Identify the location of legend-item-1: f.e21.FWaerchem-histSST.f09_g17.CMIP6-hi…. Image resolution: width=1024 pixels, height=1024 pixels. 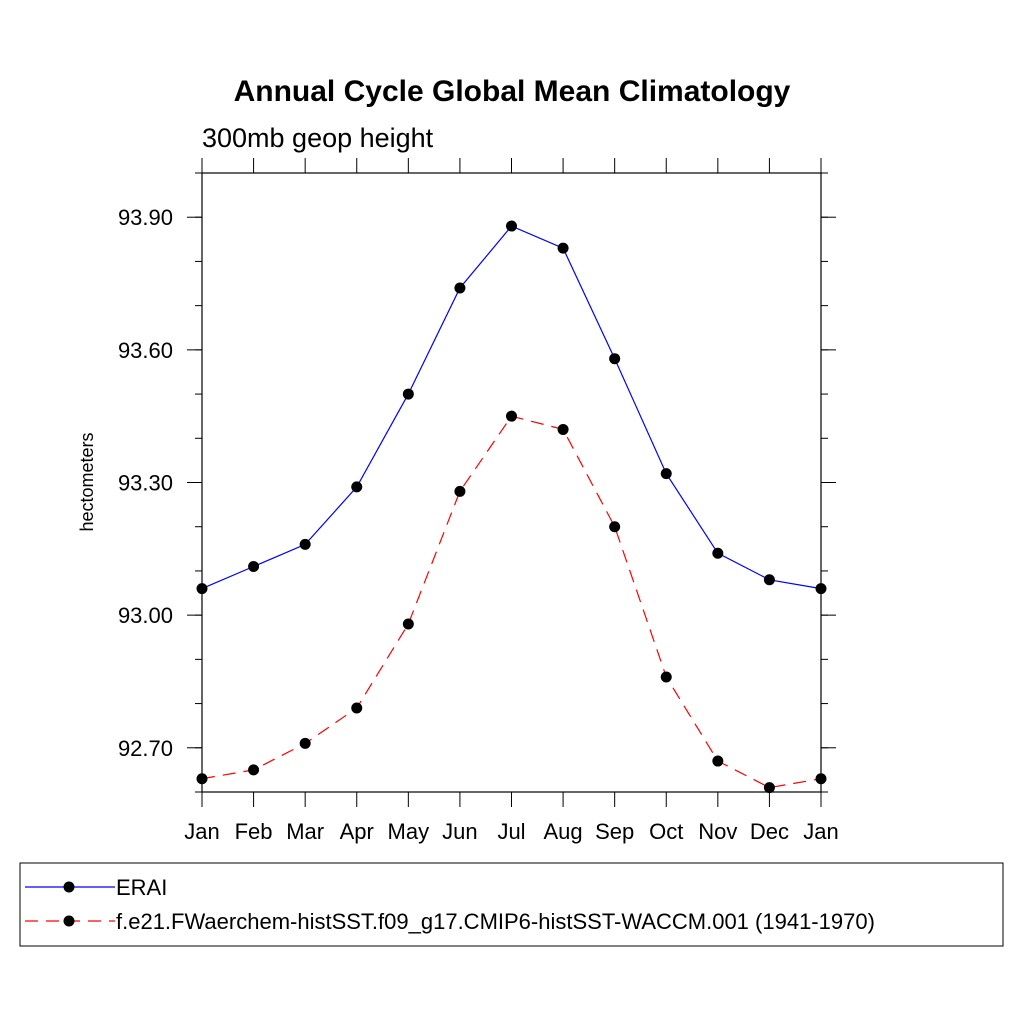
(450, 921).